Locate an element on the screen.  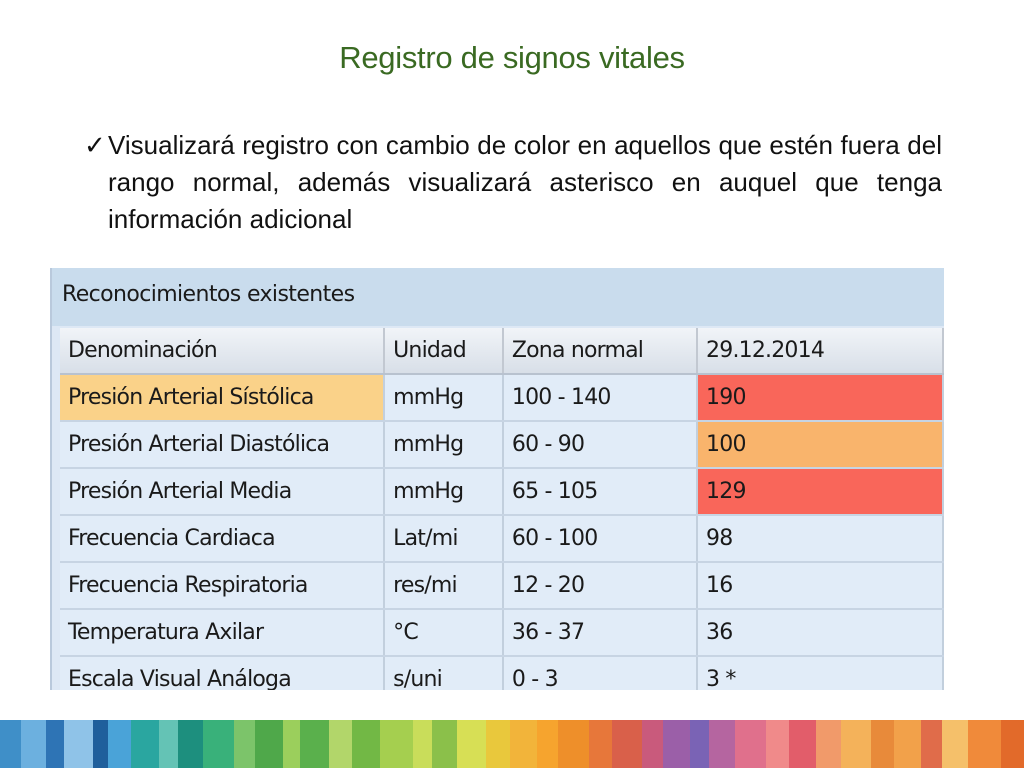
cell-unit: °C is located at coordinates (444, 633).